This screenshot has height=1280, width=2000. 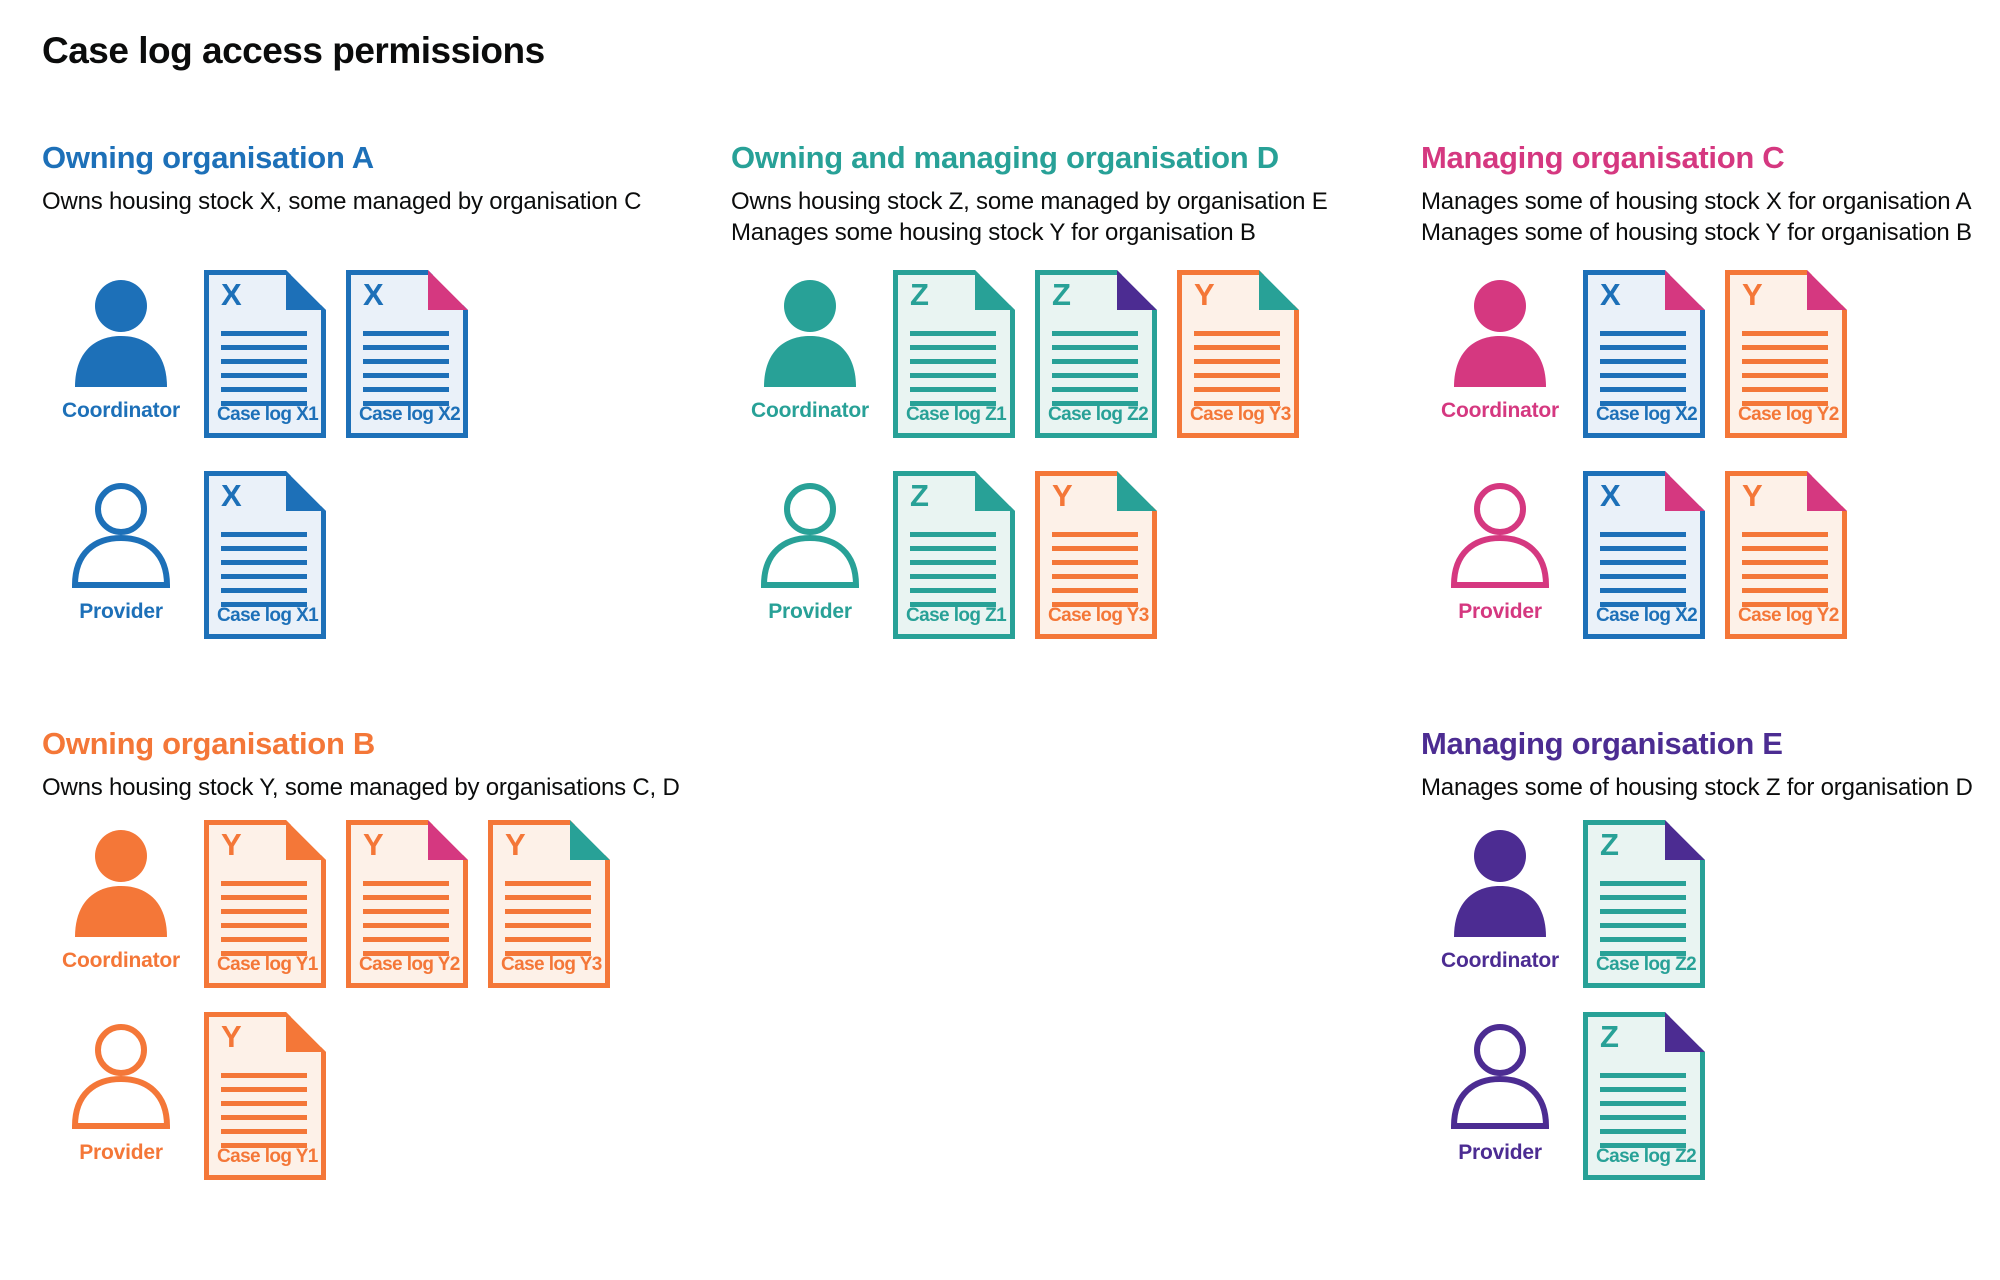 I want to click on case-log-documents: Z Case log Z1 Y Case log Y3, so click(x=1025, y=555).